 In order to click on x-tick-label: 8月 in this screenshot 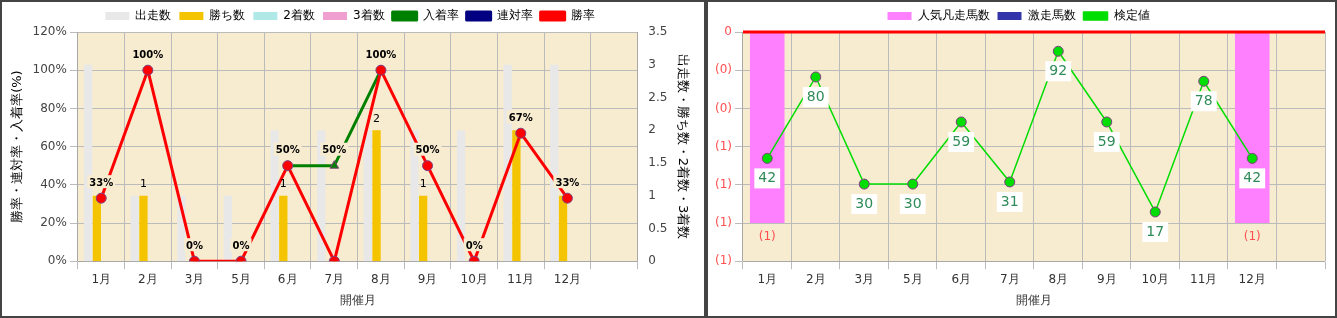, I will do `click(381, 278)`.